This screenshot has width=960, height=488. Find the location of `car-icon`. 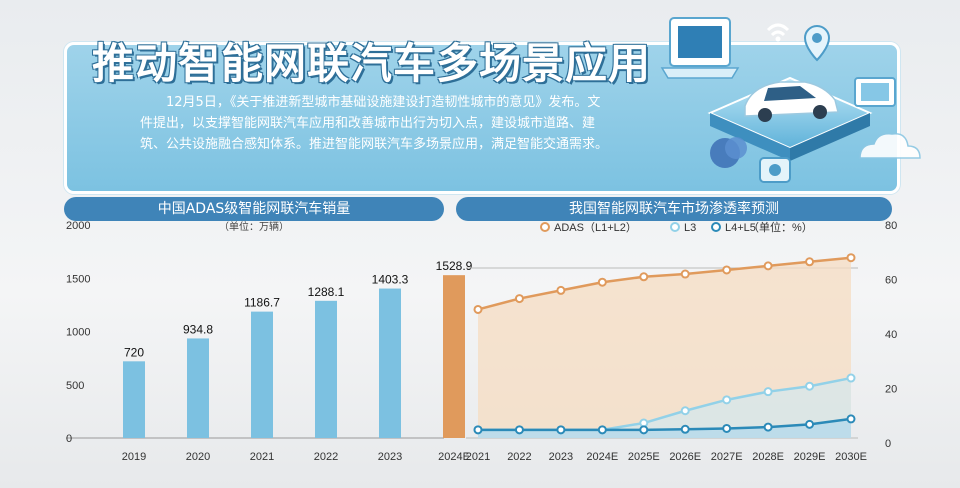

car-icon is located at coordinates (791, 101).